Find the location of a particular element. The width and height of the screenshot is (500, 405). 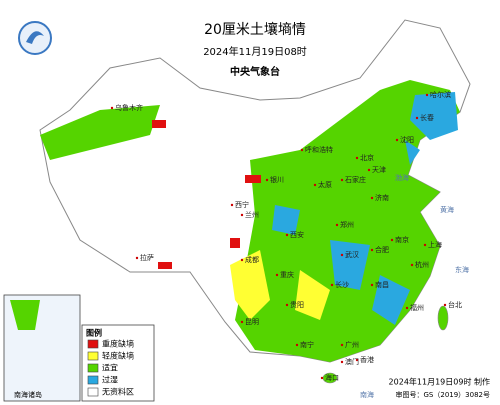

logo-mark is located at coordinates (35, 37).